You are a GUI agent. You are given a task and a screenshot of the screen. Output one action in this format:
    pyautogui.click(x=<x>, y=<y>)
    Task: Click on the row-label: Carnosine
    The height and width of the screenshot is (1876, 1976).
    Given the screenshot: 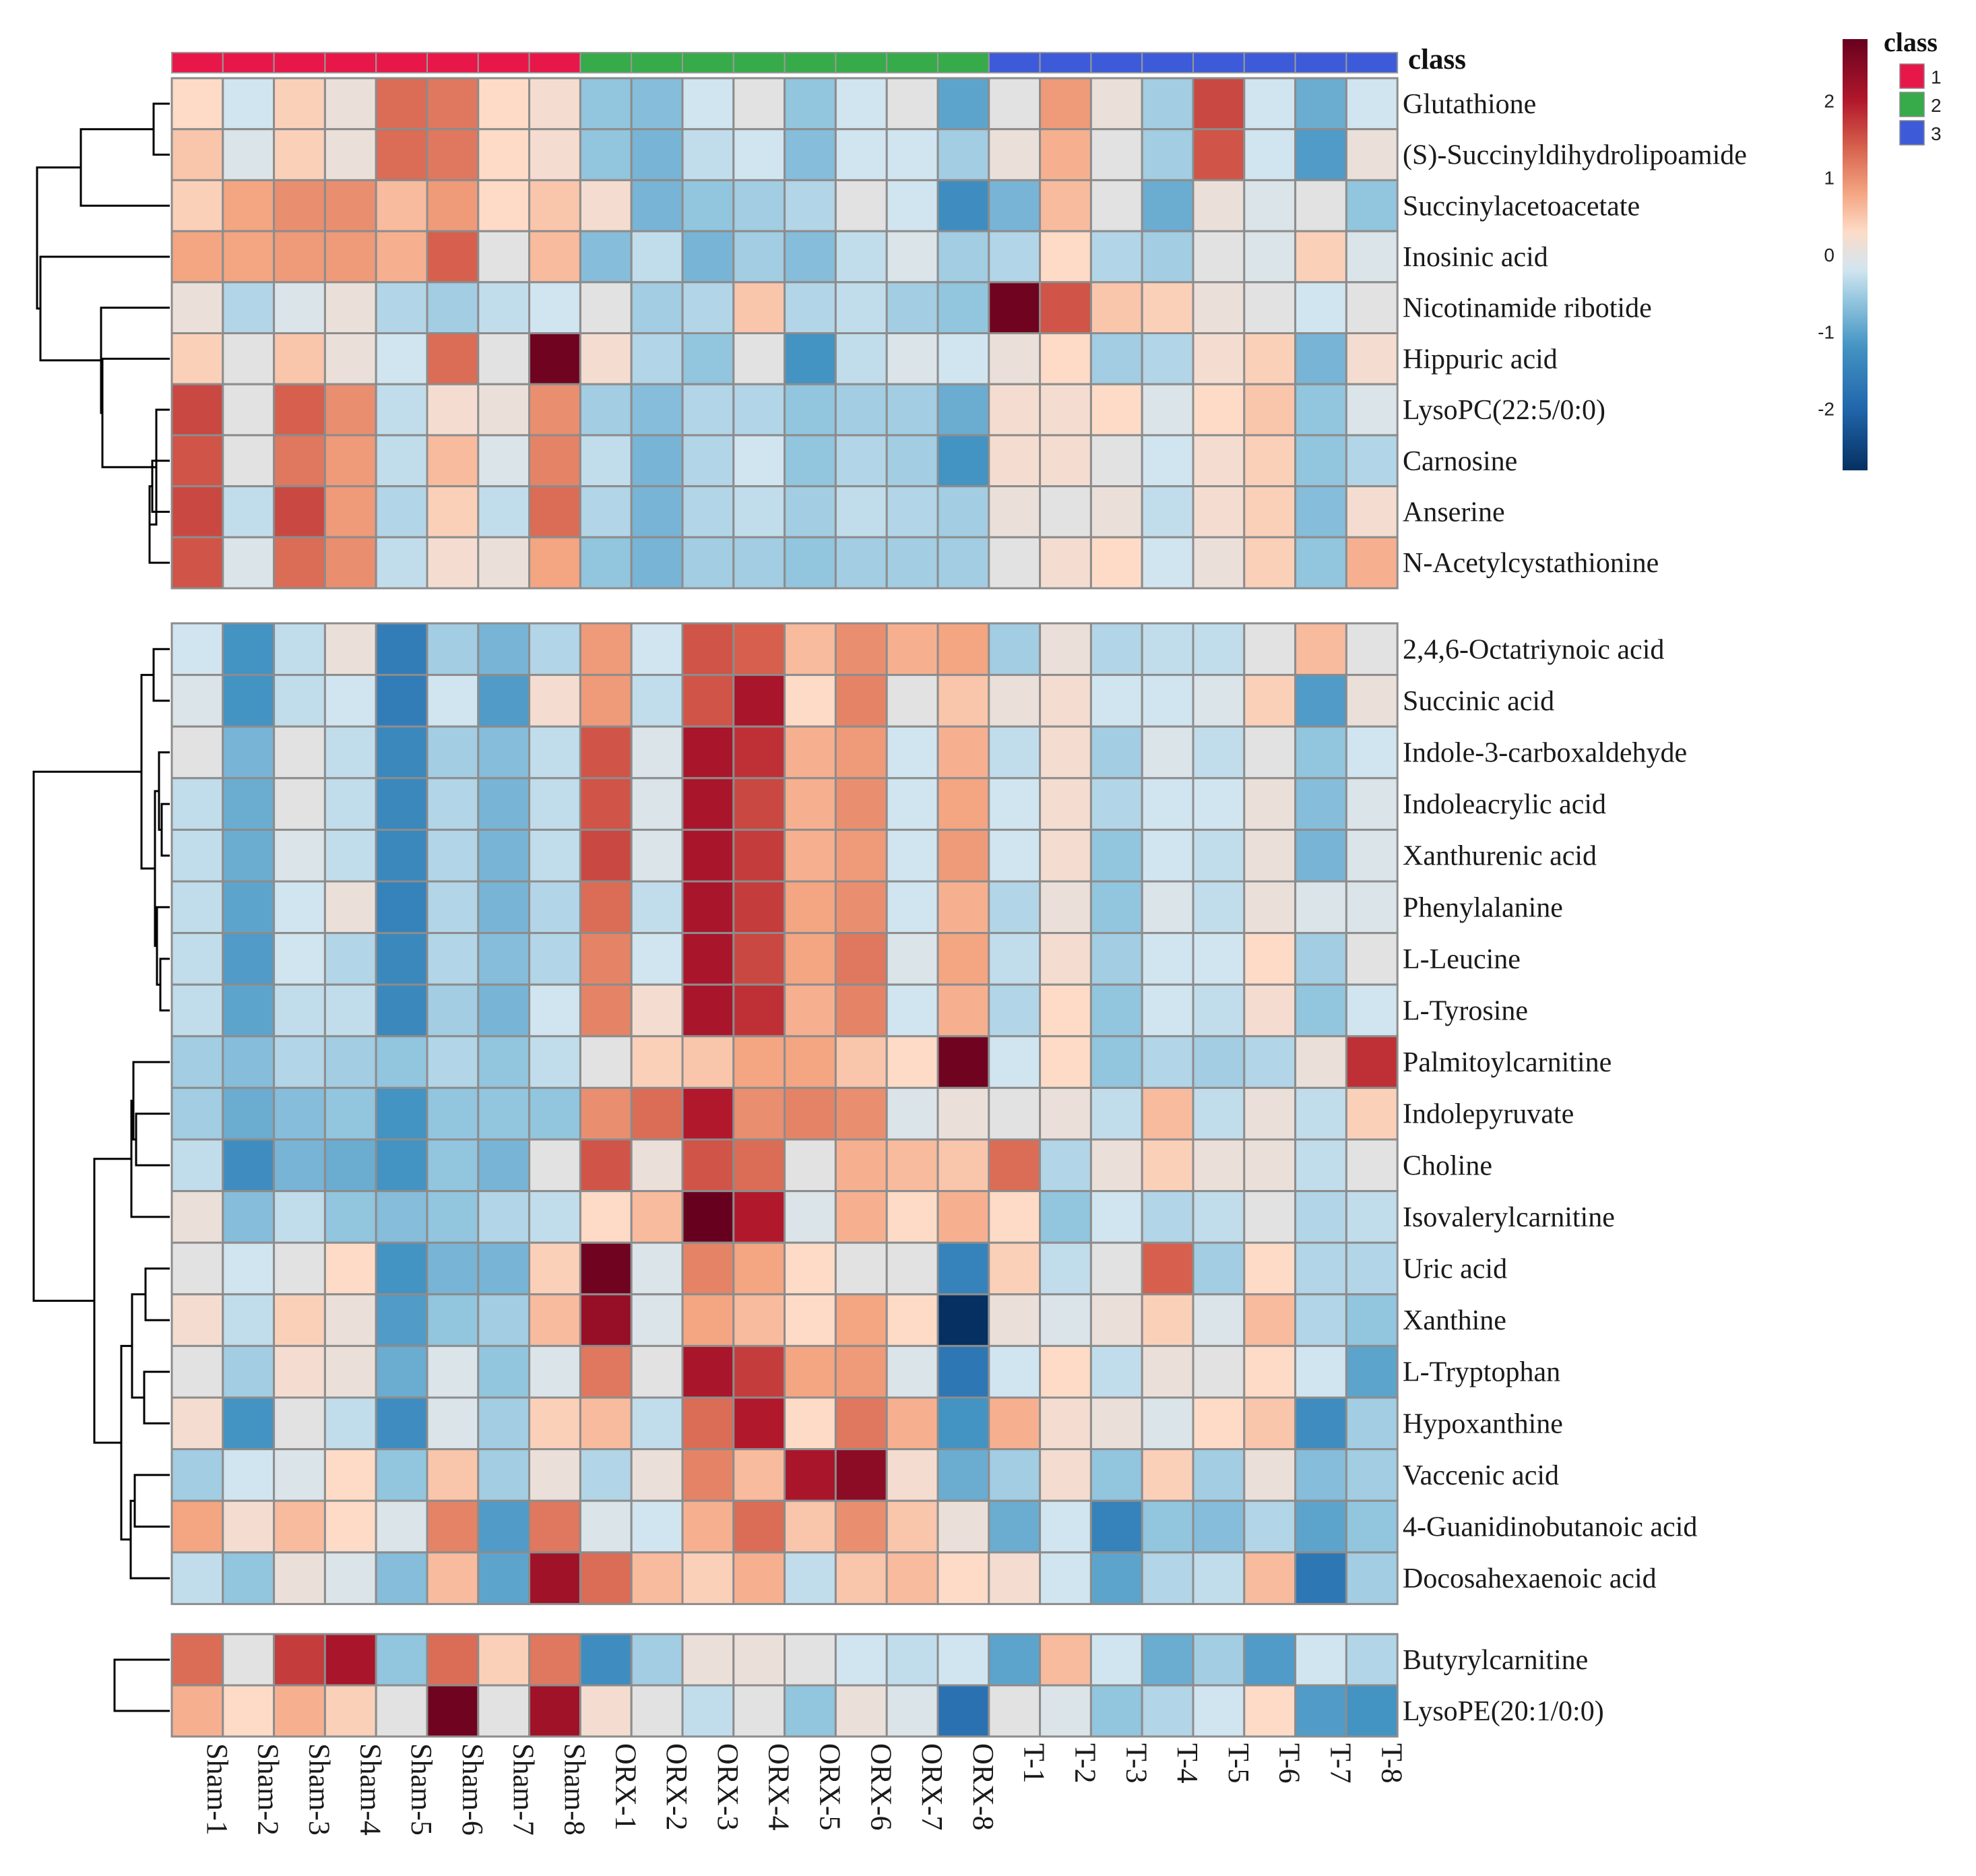 What is the action you would take?
    pyautogui.click(x=1460, y=461)
    